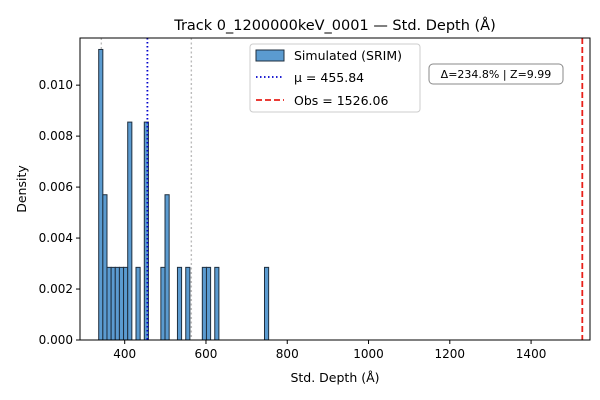 Image resolution: width=600 pixels, height=400 pixels. I want to click on x-tick-label: 1400, so click(531, 354).